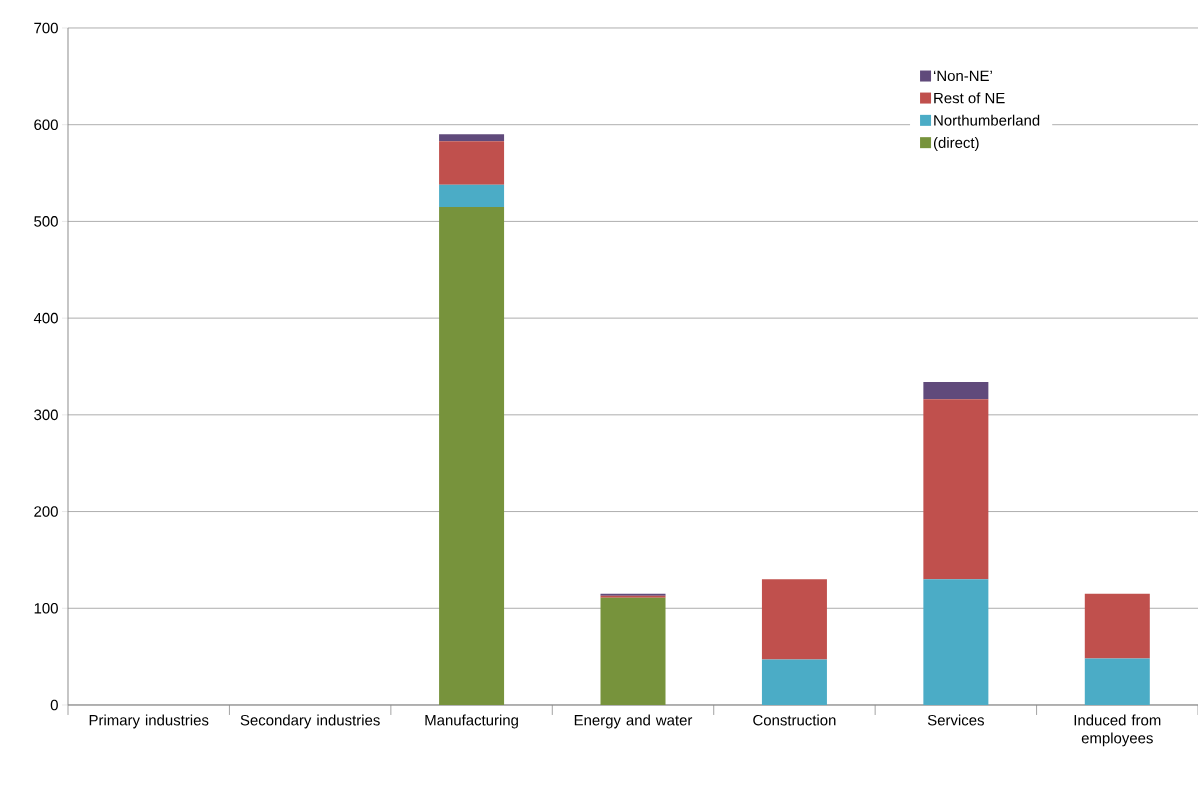 The width and height of the screenshot is (1198, 789). What do you see at coordinates (149, 721) in the screenshot?
I see `x-tick-label: Primary industries` at bounding box center [149, 721].